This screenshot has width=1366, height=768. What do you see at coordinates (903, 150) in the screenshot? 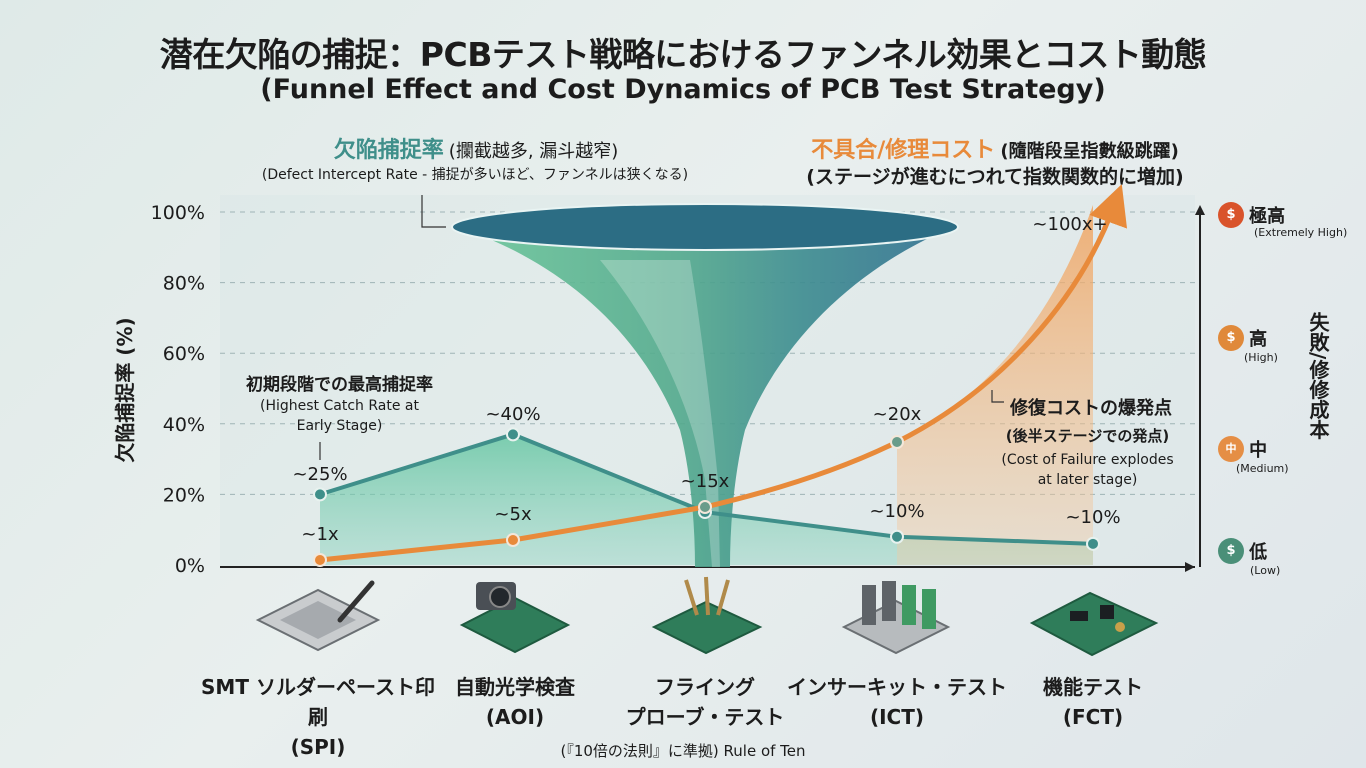
I see `cost-heading-main: 不具合/修理コスト` at bounding box center [903, 150].